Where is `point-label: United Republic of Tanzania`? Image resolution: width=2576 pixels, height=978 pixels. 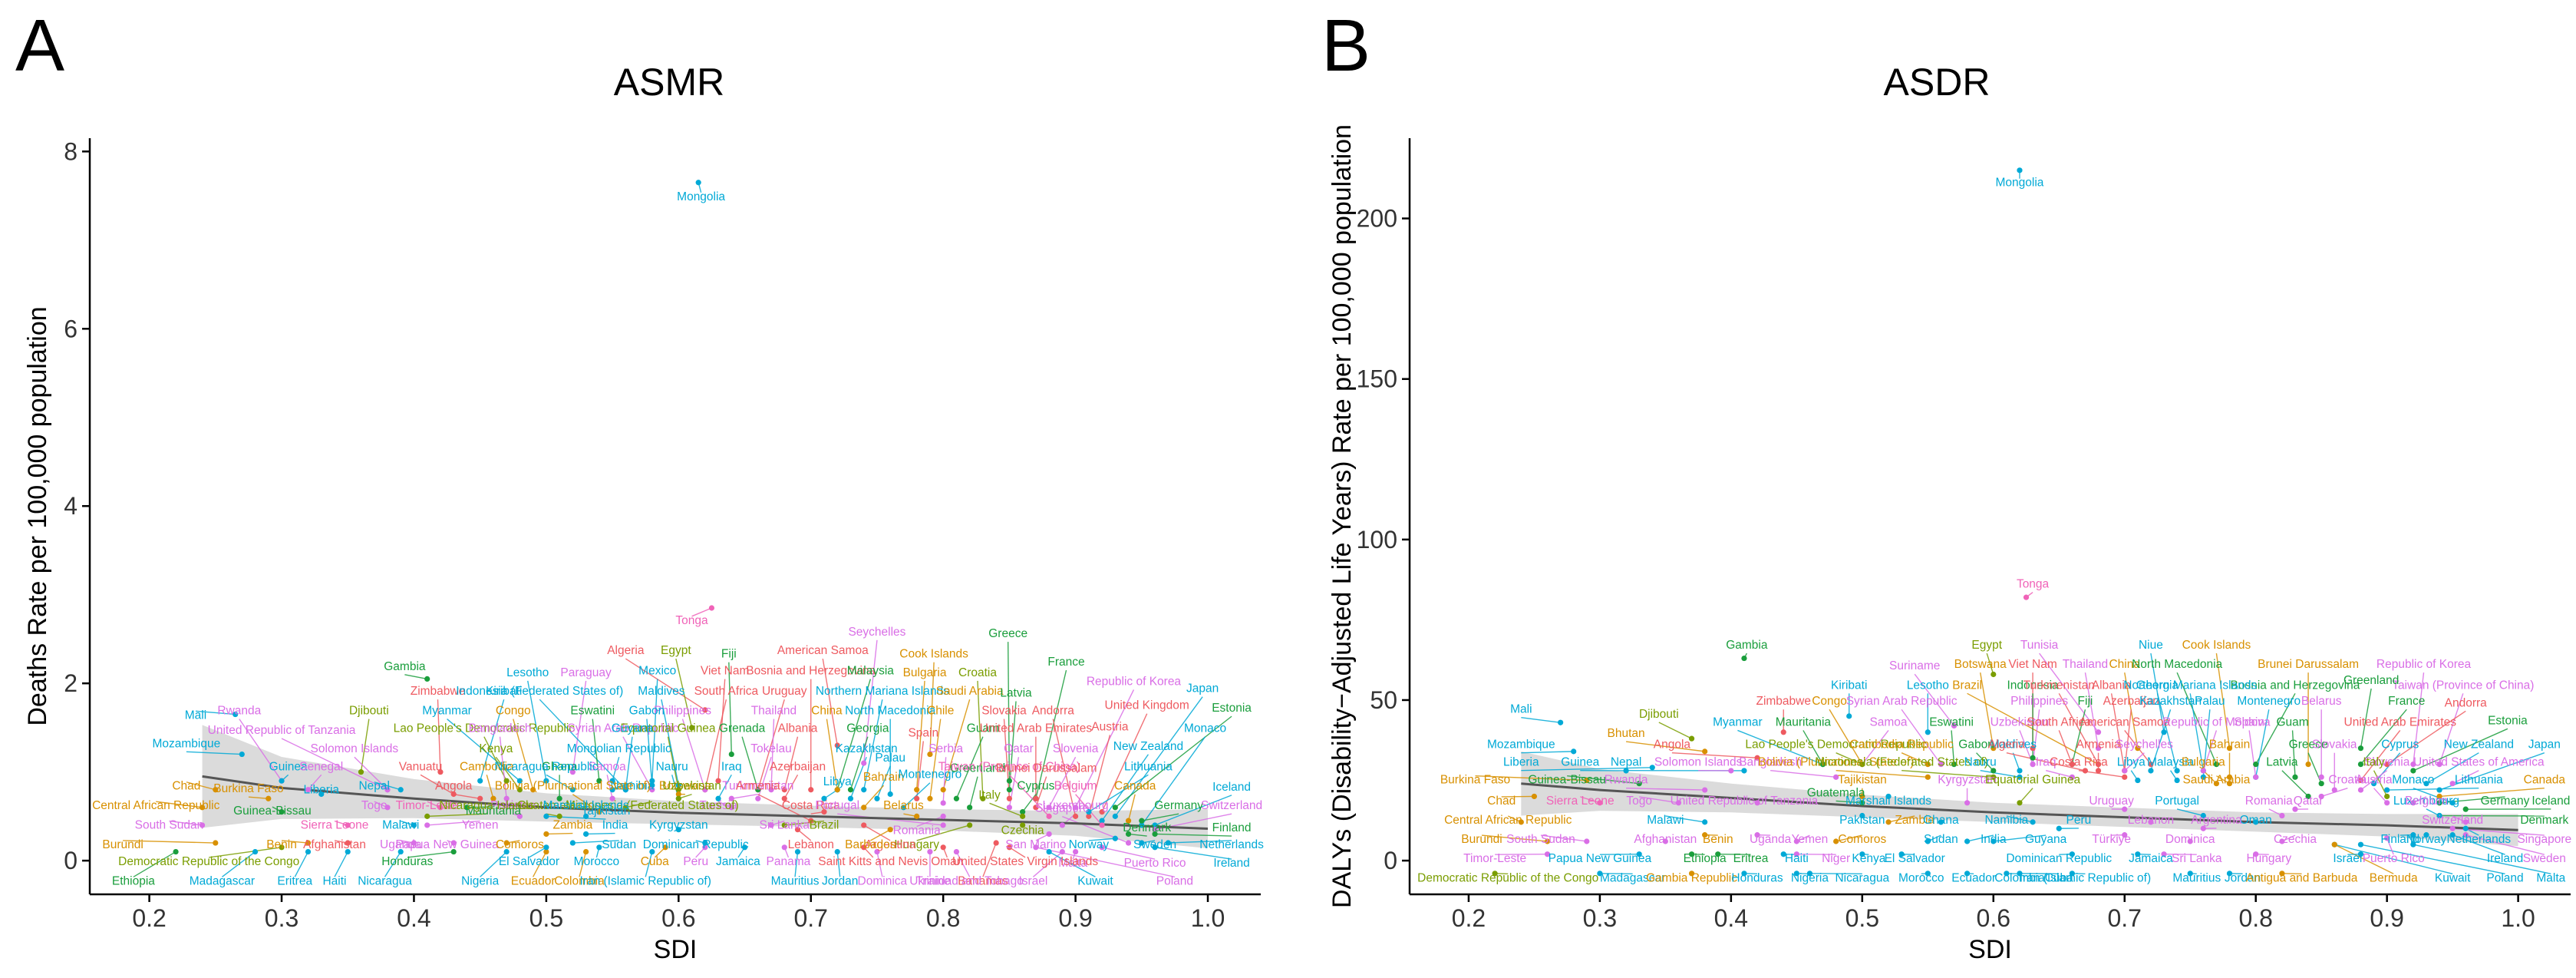
point-label: United Republic of Tanzania is located at coordinates (1745, 802).